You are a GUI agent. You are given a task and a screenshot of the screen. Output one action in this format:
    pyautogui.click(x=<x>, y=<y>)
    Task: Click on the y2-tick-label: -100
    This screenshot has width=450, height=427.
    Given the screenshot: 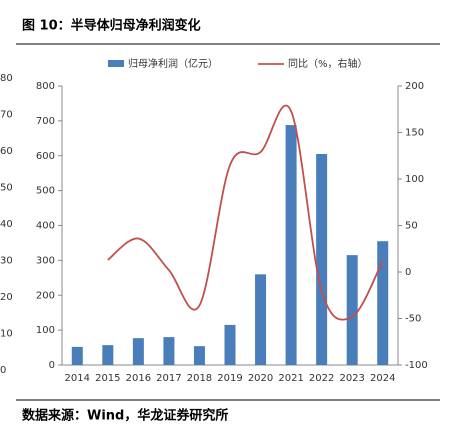 What is the action you would take?
    pyautogui.click(x=416, y=365)
    